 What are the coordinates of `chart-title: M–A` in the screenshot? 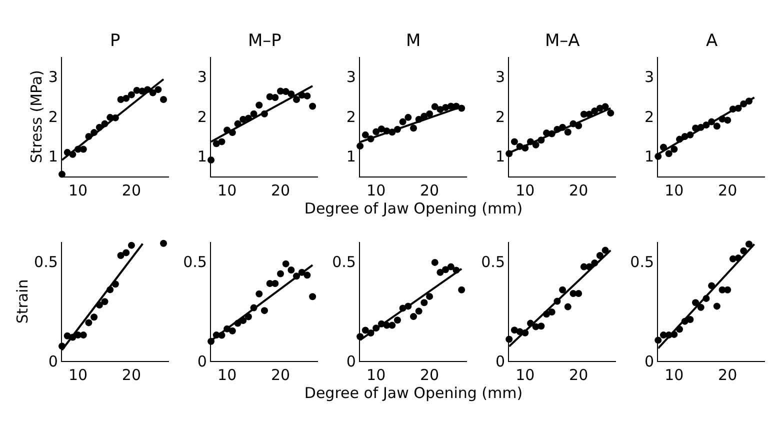 It's located at (562, 41).